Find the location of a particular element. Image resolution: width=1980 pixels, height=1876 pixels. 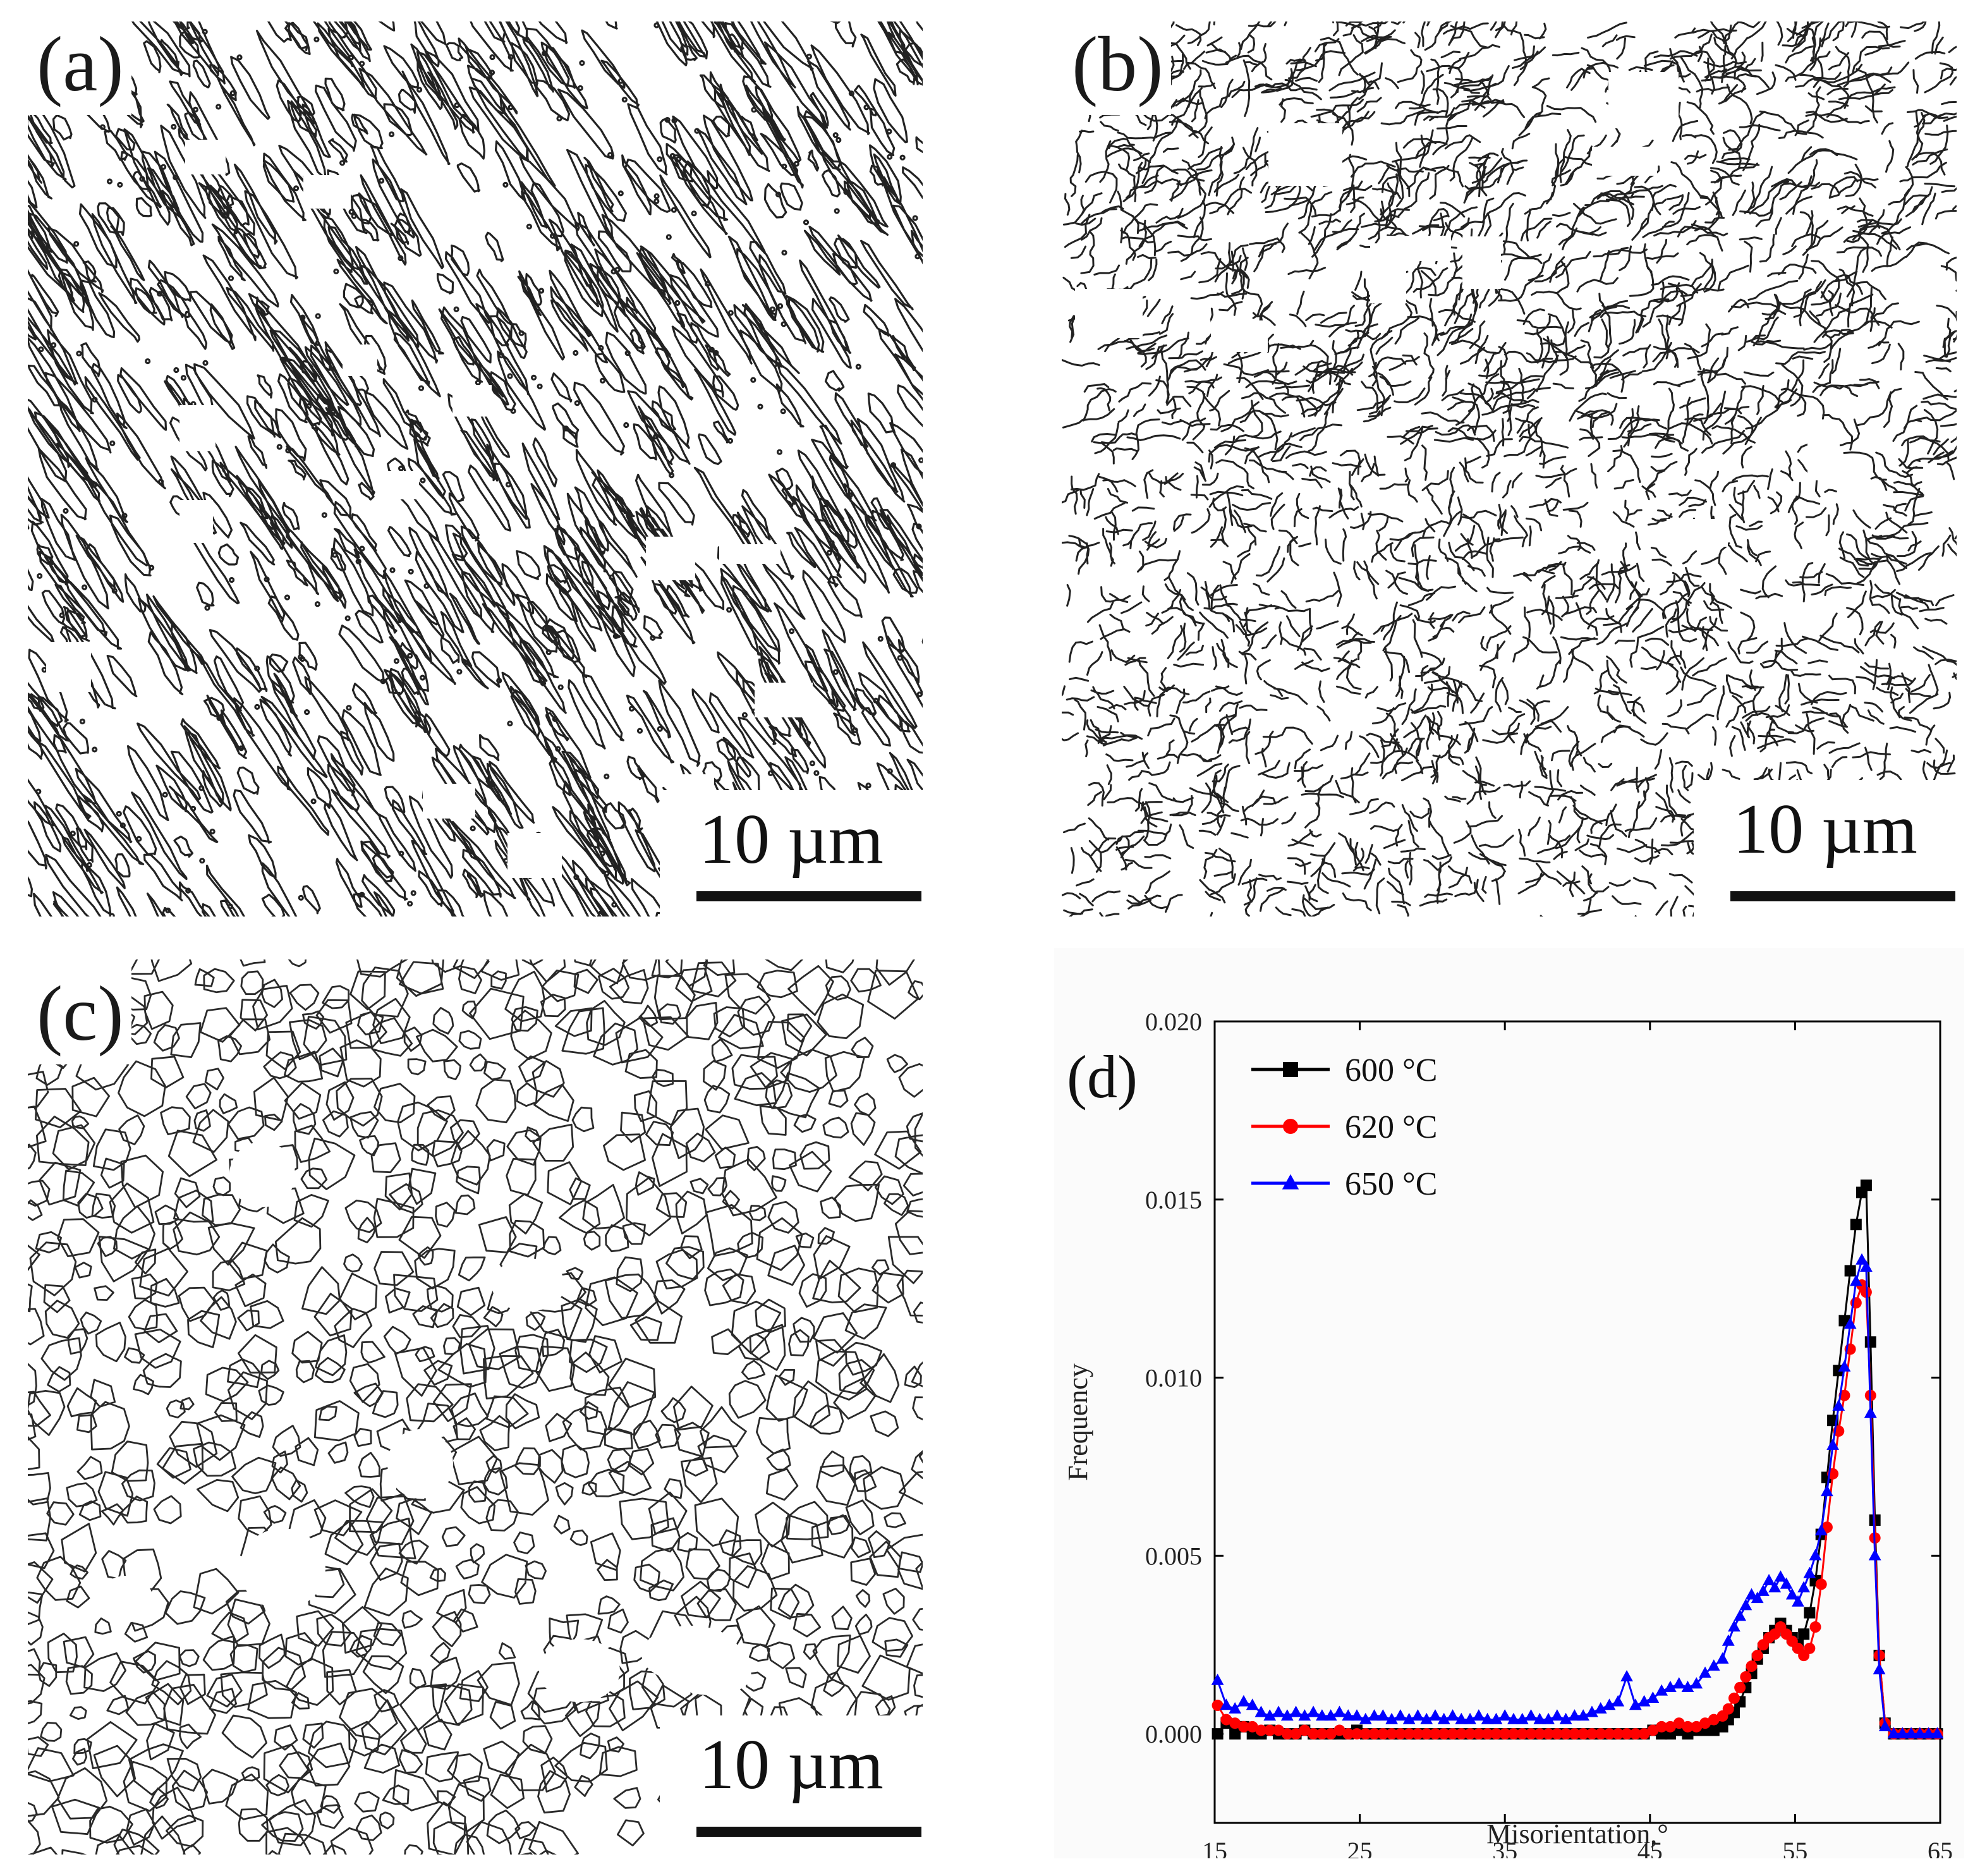

scale-bar-box-b: 10 µm is located at coordinates (1825, 848).